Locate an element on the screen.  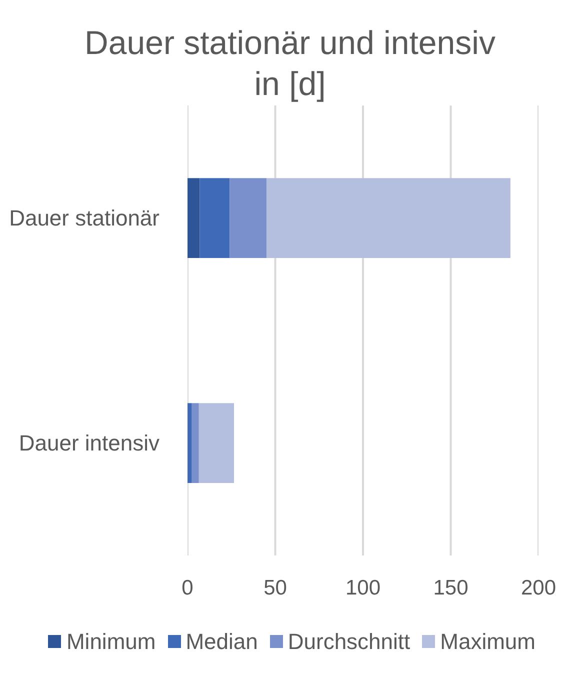
x-tick-label: 0 is located at coordinates (188, 588).